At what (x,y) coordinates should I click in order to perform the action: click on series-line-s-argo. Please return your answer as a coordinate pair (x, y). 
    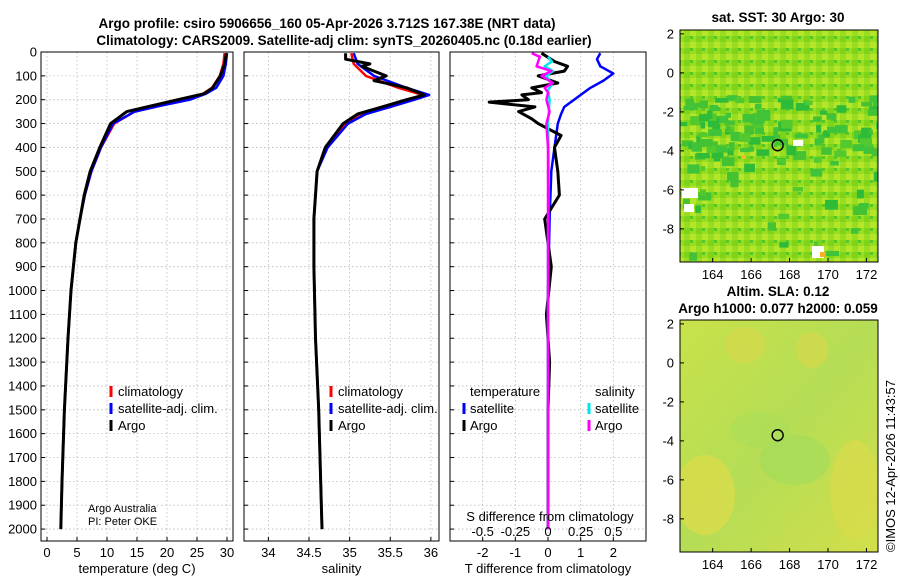
    Looking at the image, I should click on (543, 291).